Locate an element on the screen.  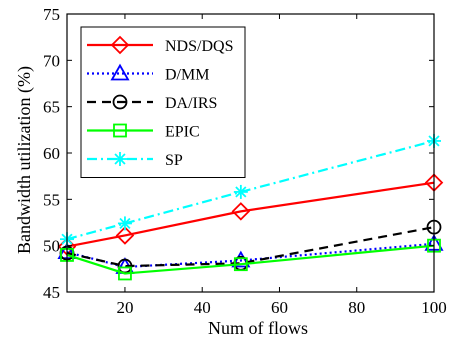
x-tick-label: 100 is located at coordinates (434, 307).